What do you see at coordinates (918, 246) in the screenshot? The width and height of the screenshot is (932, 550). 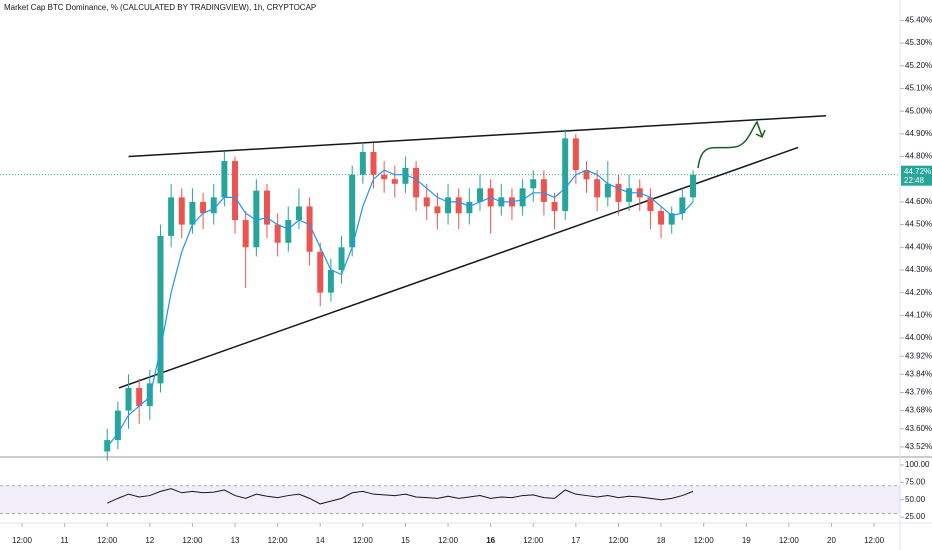 I see `y-tick-label: 44.40%` at bounding box center [918, 246].